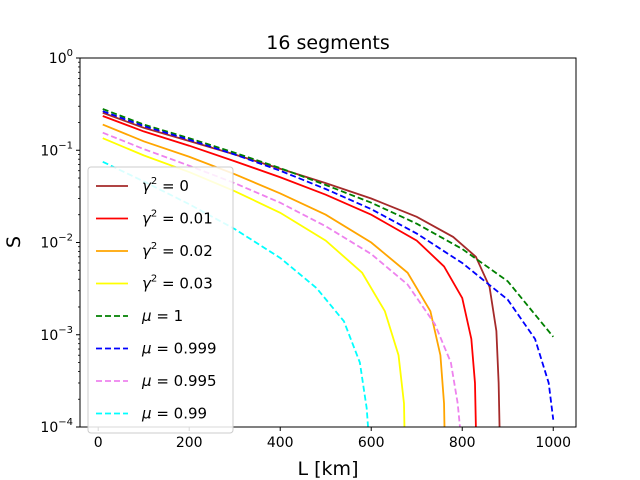  I want to click on y-tick-label: 10⁻², so click(56, 242).